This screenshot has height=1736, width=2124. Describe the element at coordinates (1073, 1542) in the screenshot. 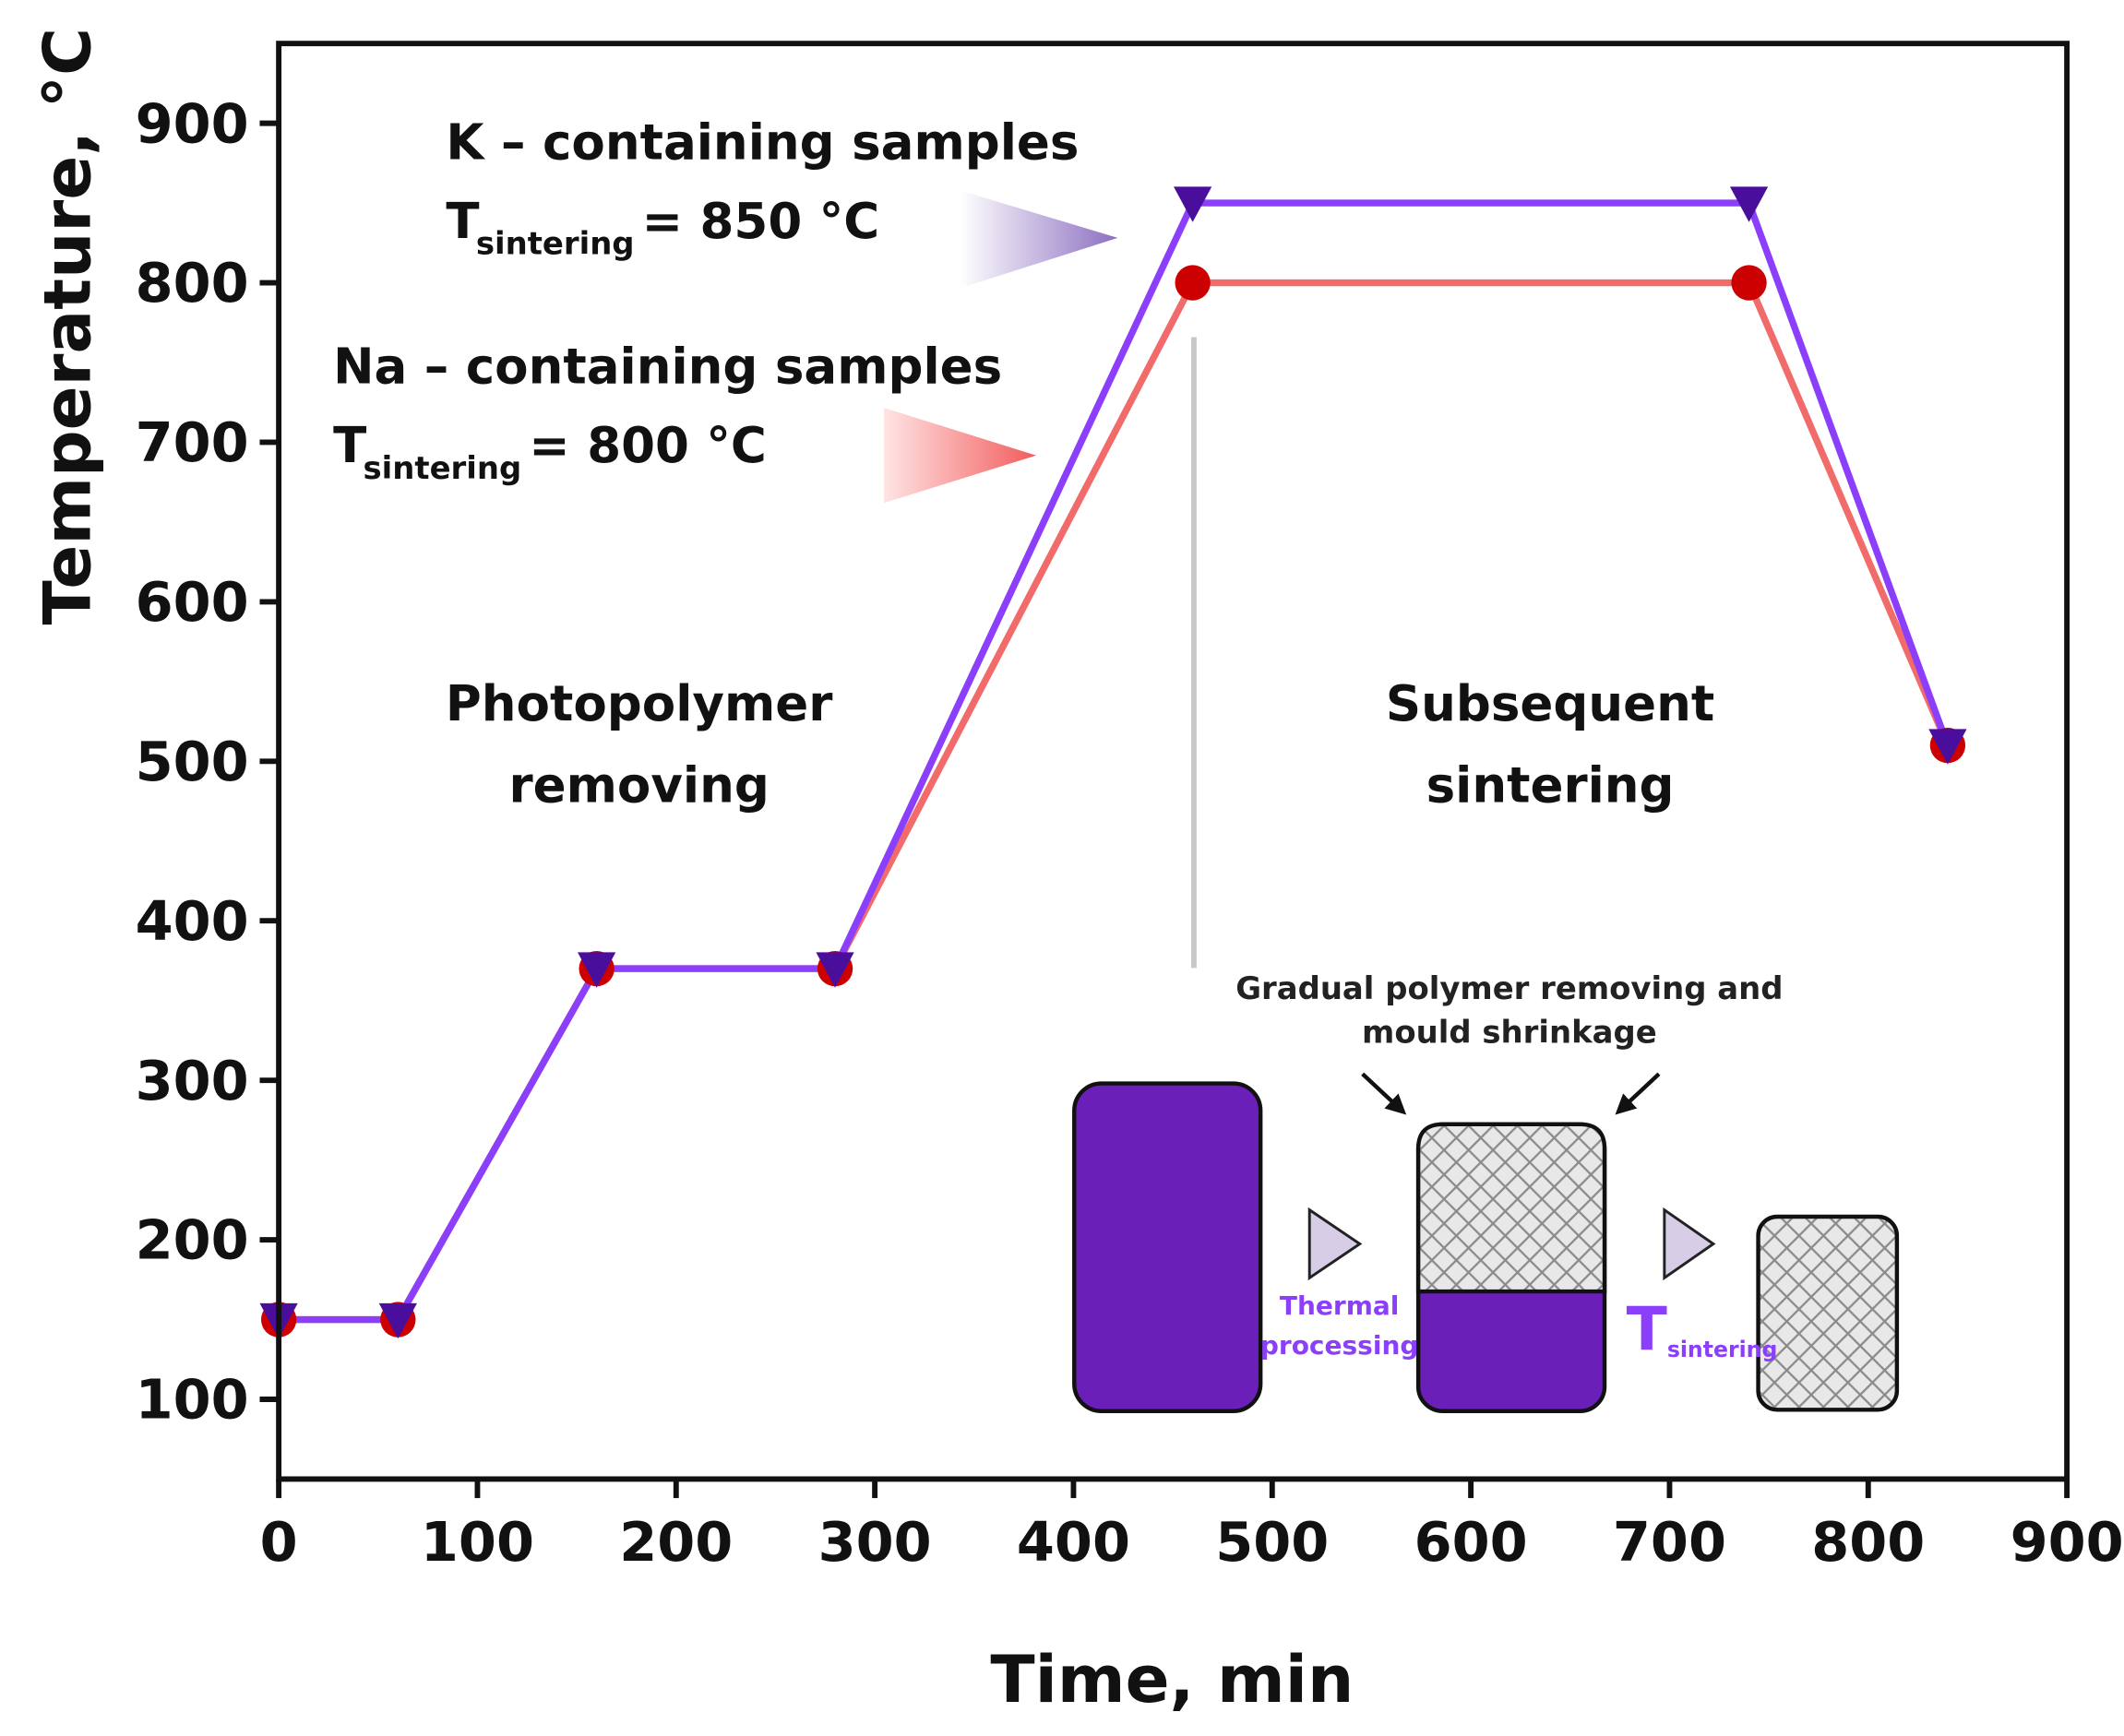

I see `x-tick-label: 400` at that location.